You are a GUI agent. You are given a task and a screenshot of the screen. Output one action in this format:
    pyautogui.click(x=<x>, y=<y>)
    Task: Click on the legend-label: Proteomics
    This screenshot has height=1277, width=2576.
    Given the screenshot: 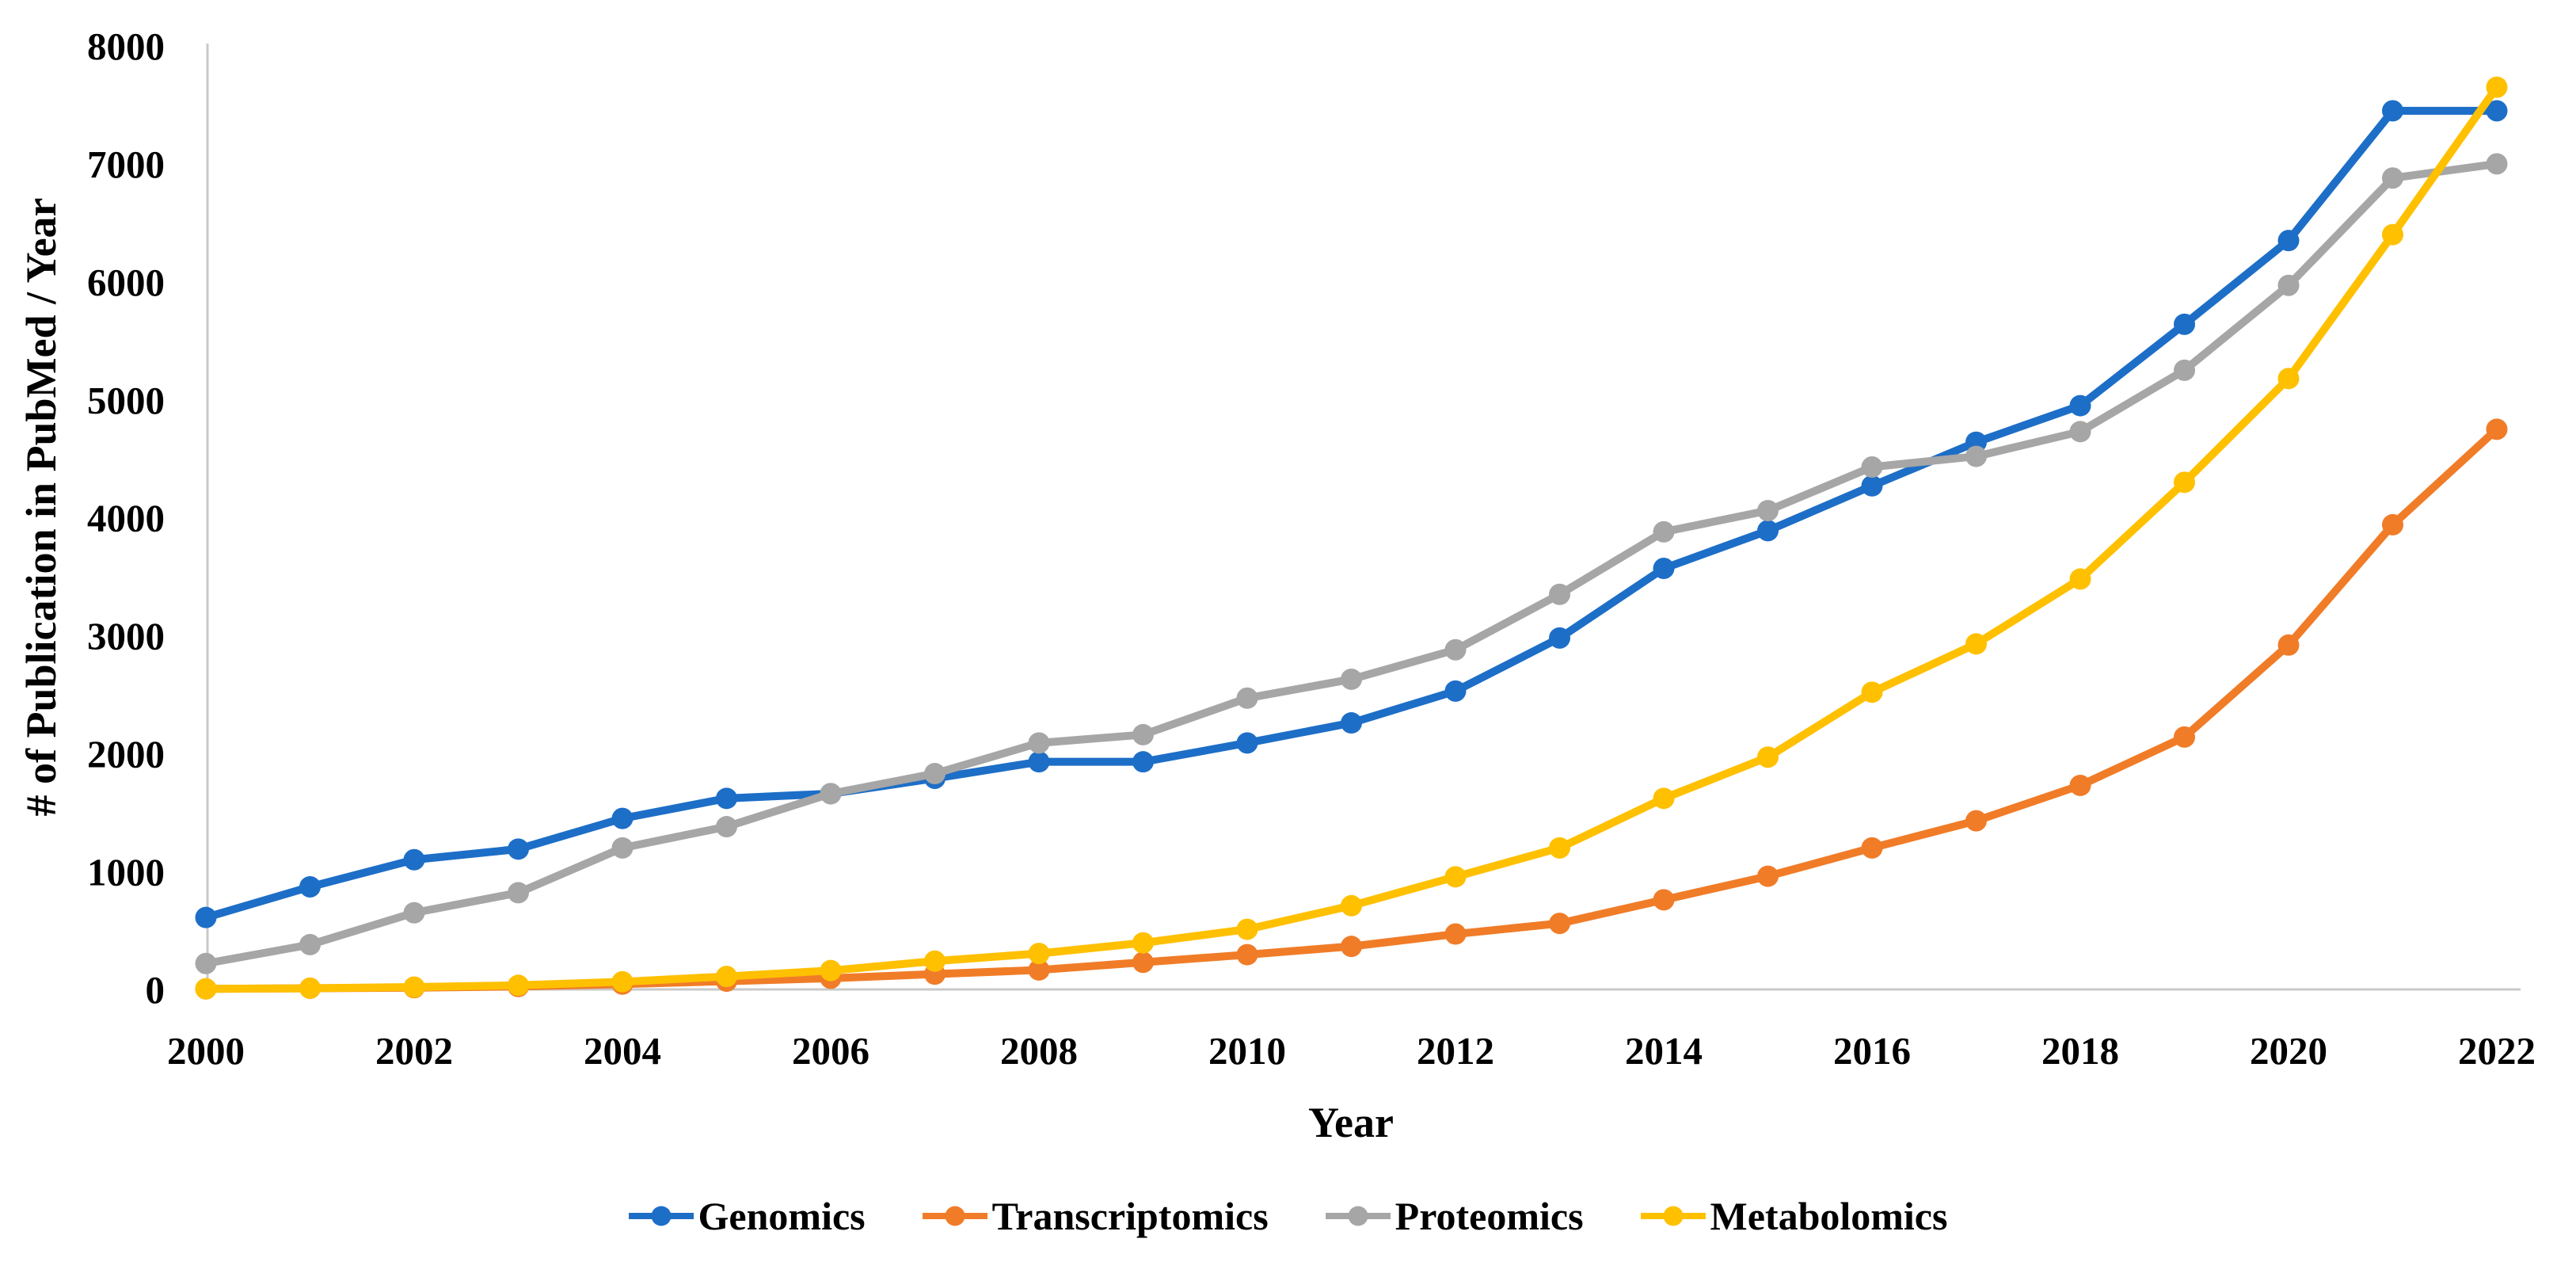 What is the action you would take?
    pyautogui.click(x=1489, y=1216)
    